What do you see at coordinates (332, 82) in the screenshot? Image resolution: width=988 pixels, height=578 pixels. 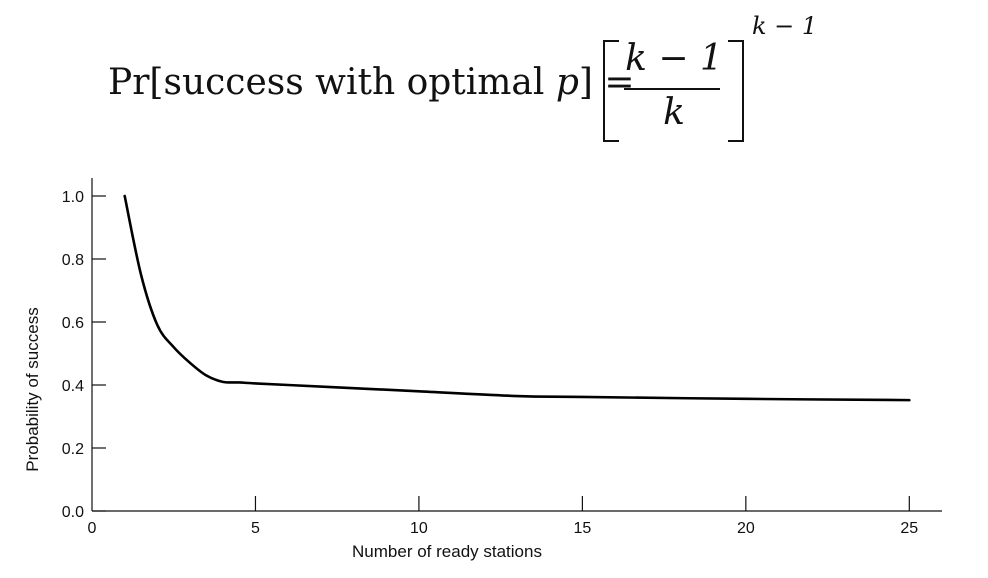 I see `formula-lhs-prefix: Pr[success with optimal` at bounding box center [332, 82].